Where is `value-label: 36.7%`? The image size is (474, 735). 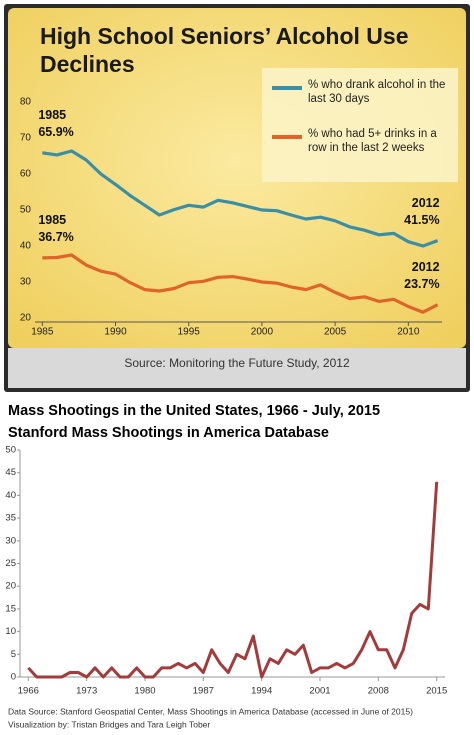 value-label: 36.7% is located at coordinates (55, 237).